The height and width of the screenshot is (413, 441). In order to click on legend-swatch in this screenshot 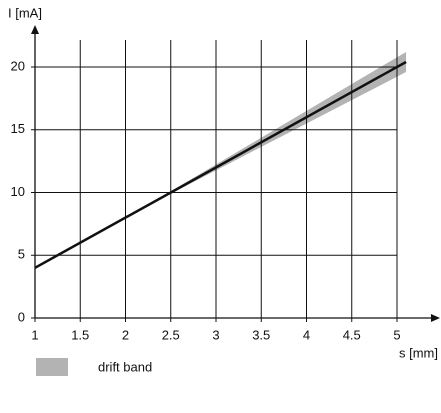, I will do `click(52, 367)`.